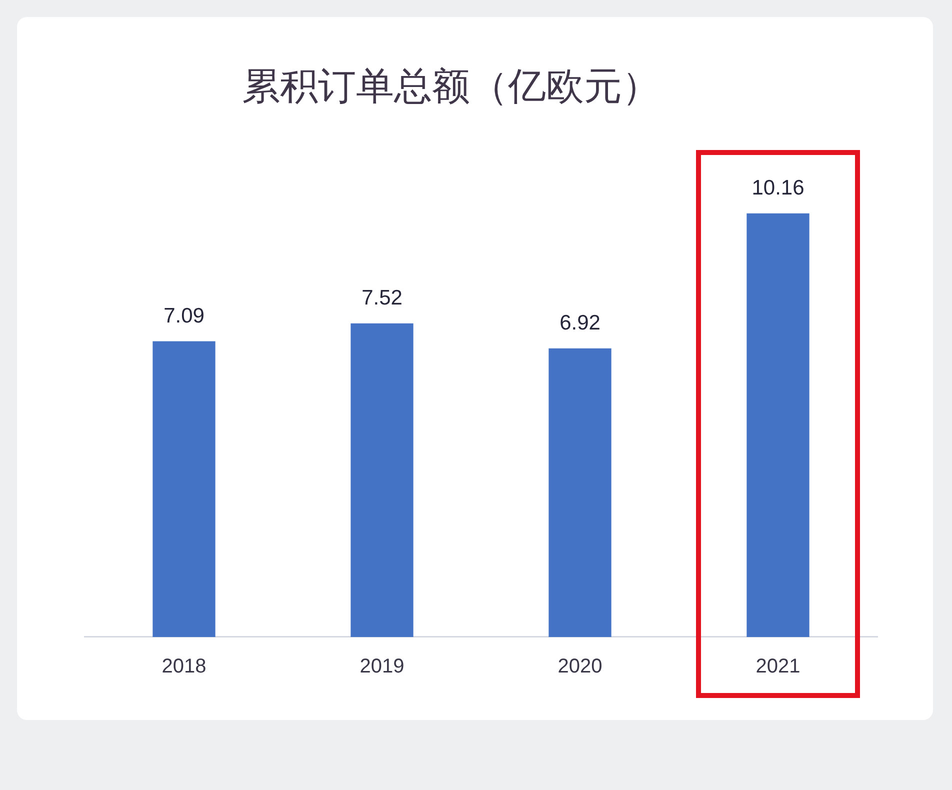 The height and width of the screenshot is (790, 952). I want to click on x-tick-label: 2021, so click(778, 667).